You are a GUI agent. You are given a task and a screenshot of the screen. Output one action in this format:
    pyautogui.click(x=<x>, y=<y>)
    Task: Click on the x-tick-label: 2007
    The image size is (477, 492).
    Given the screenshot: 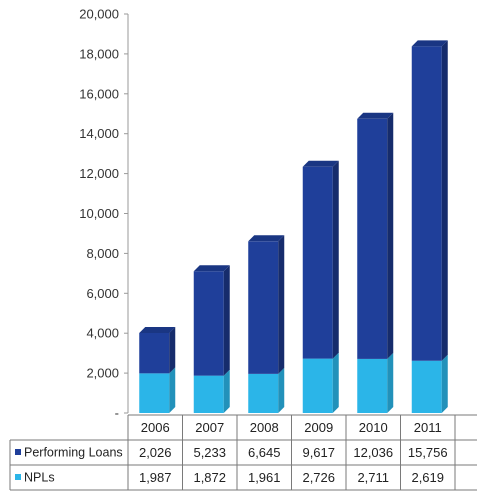 What is the action you would take?
    pyautogui.click(x=209, y=427)
    